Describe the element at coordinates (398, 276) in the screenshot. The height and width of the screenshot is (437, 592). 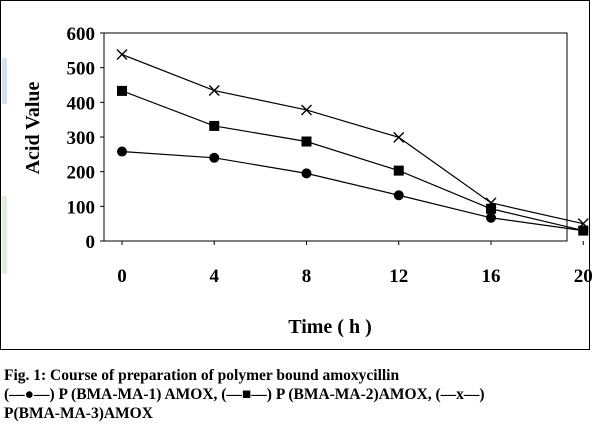
I see `x-tick-label: 12` at that location.